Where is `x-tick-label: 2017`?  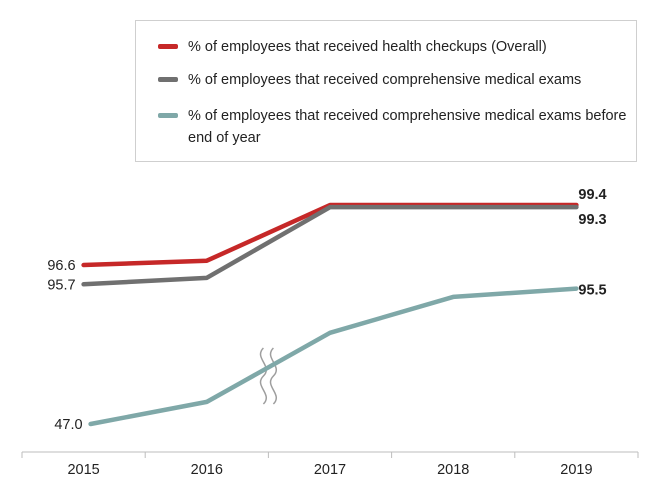
x-tick-label: 2017 is located at coordinates (330, 470).